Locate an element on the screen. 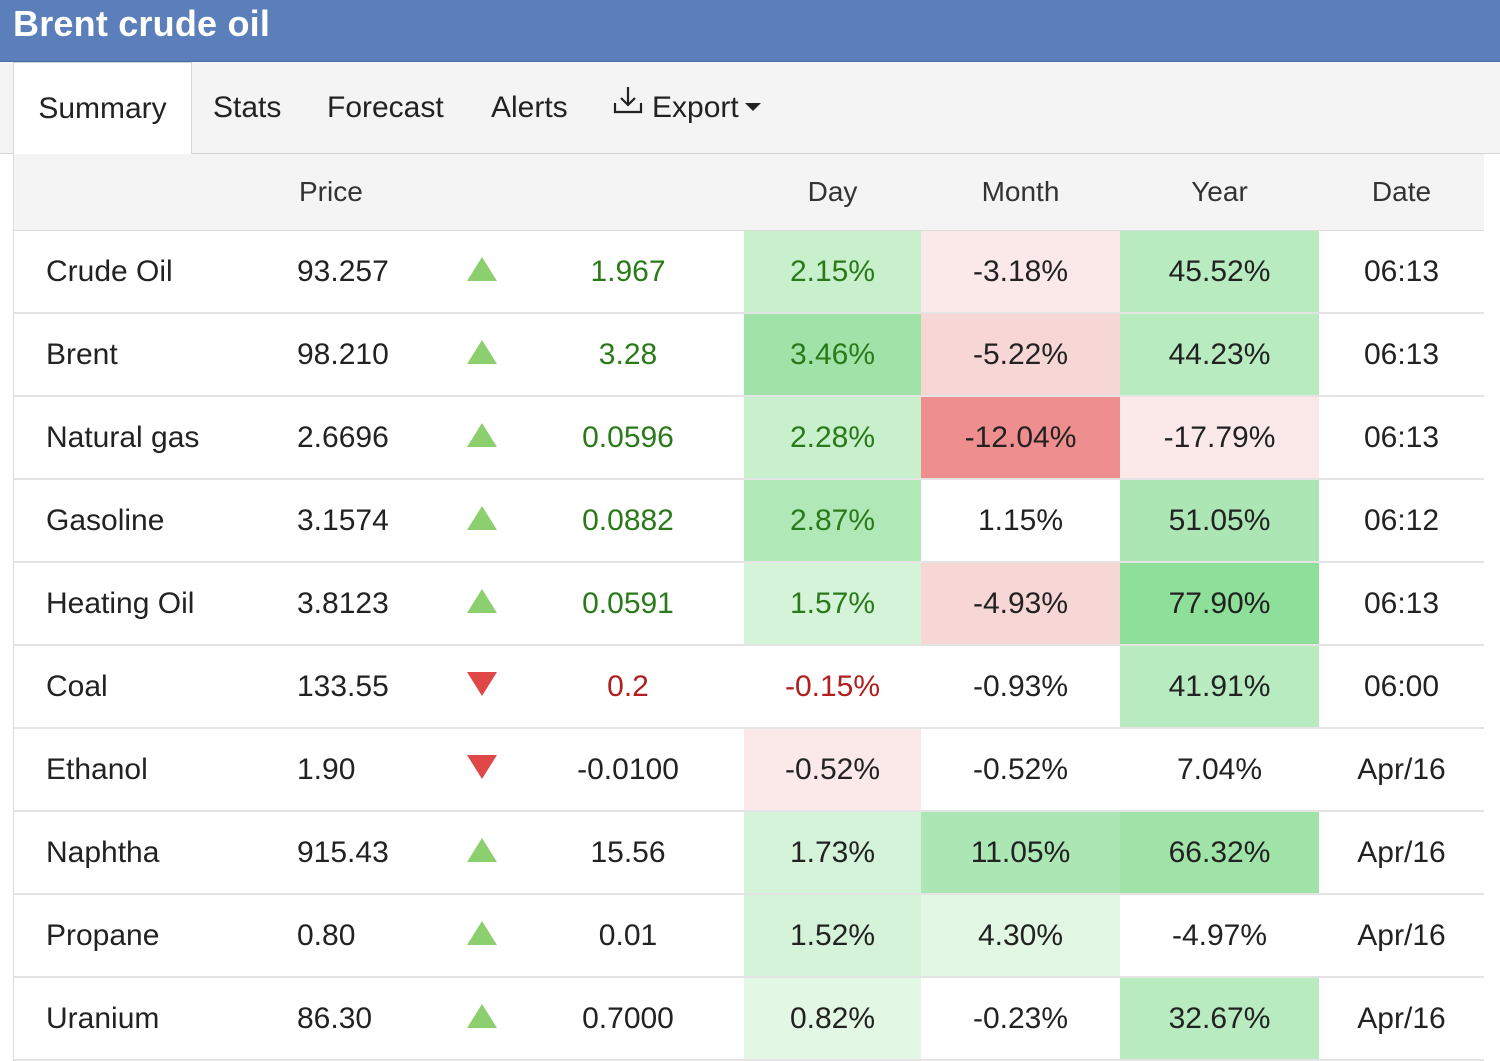 This screenshot has height=1061, width=1500. day-pct: -0.15% is located at coordinates (832, 687).